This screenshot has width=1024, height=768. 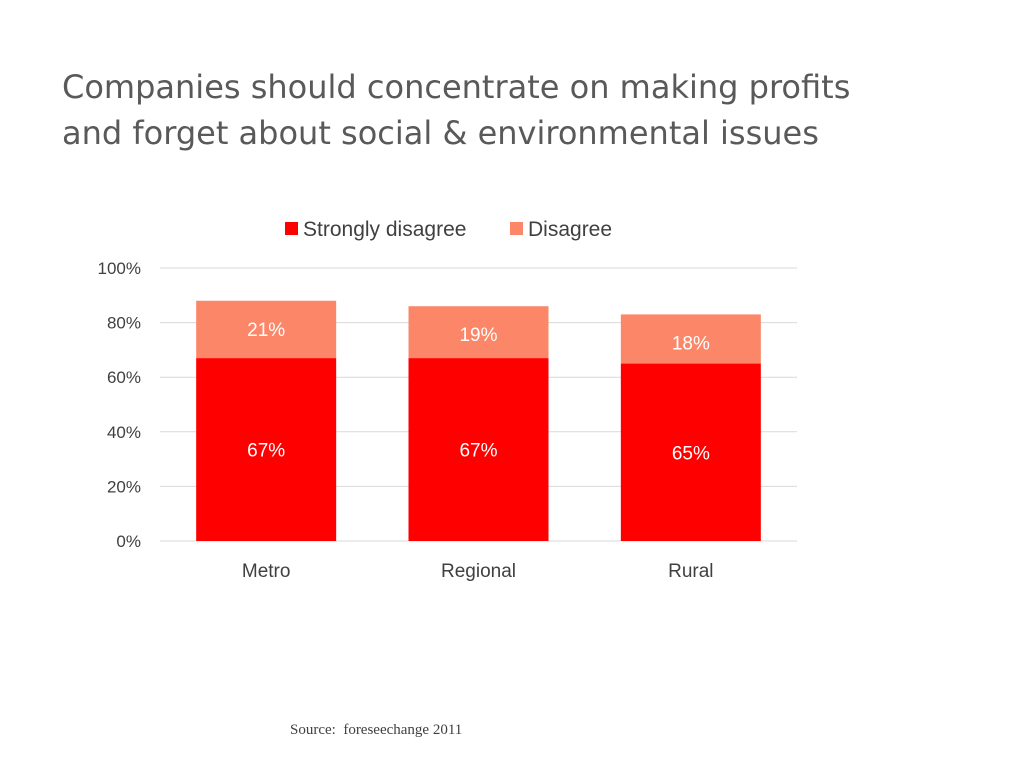 What do you see at coordinates (384, 229) in the screenshot?
I see `legend-label: Strongly disagree` at bounding box center [384, 229].